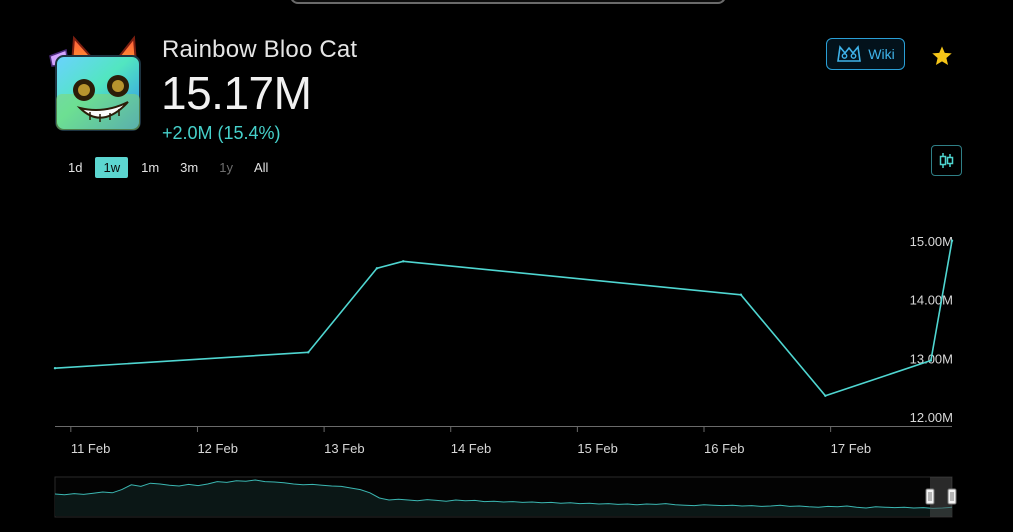 This screenshot has height=532, width=1013. What do you see at coordinates (952, 496) in the screenshot?
I see `navigator-right-handle` at bounding box center [952, 496].